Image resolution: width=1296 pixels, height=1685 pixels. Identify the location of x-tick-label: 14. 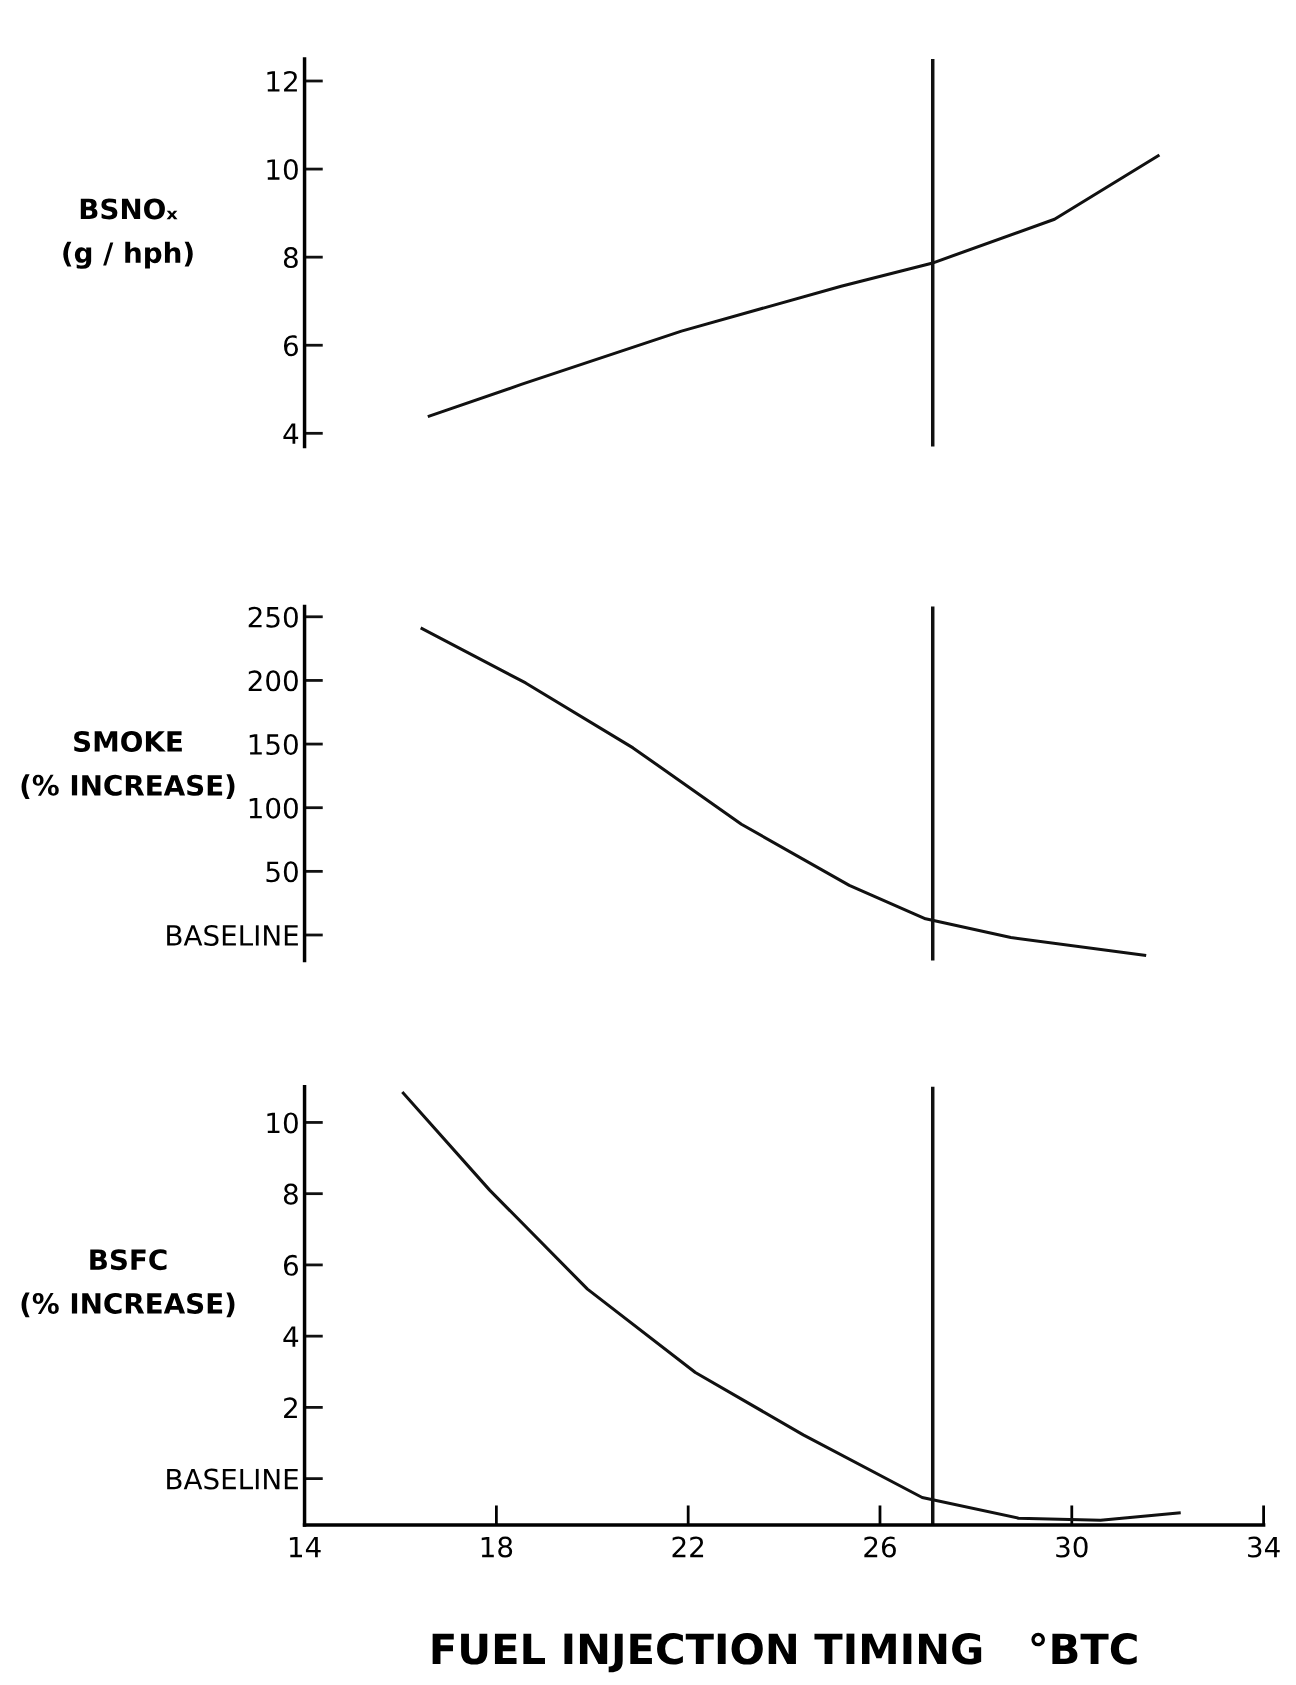
(305, 1547).